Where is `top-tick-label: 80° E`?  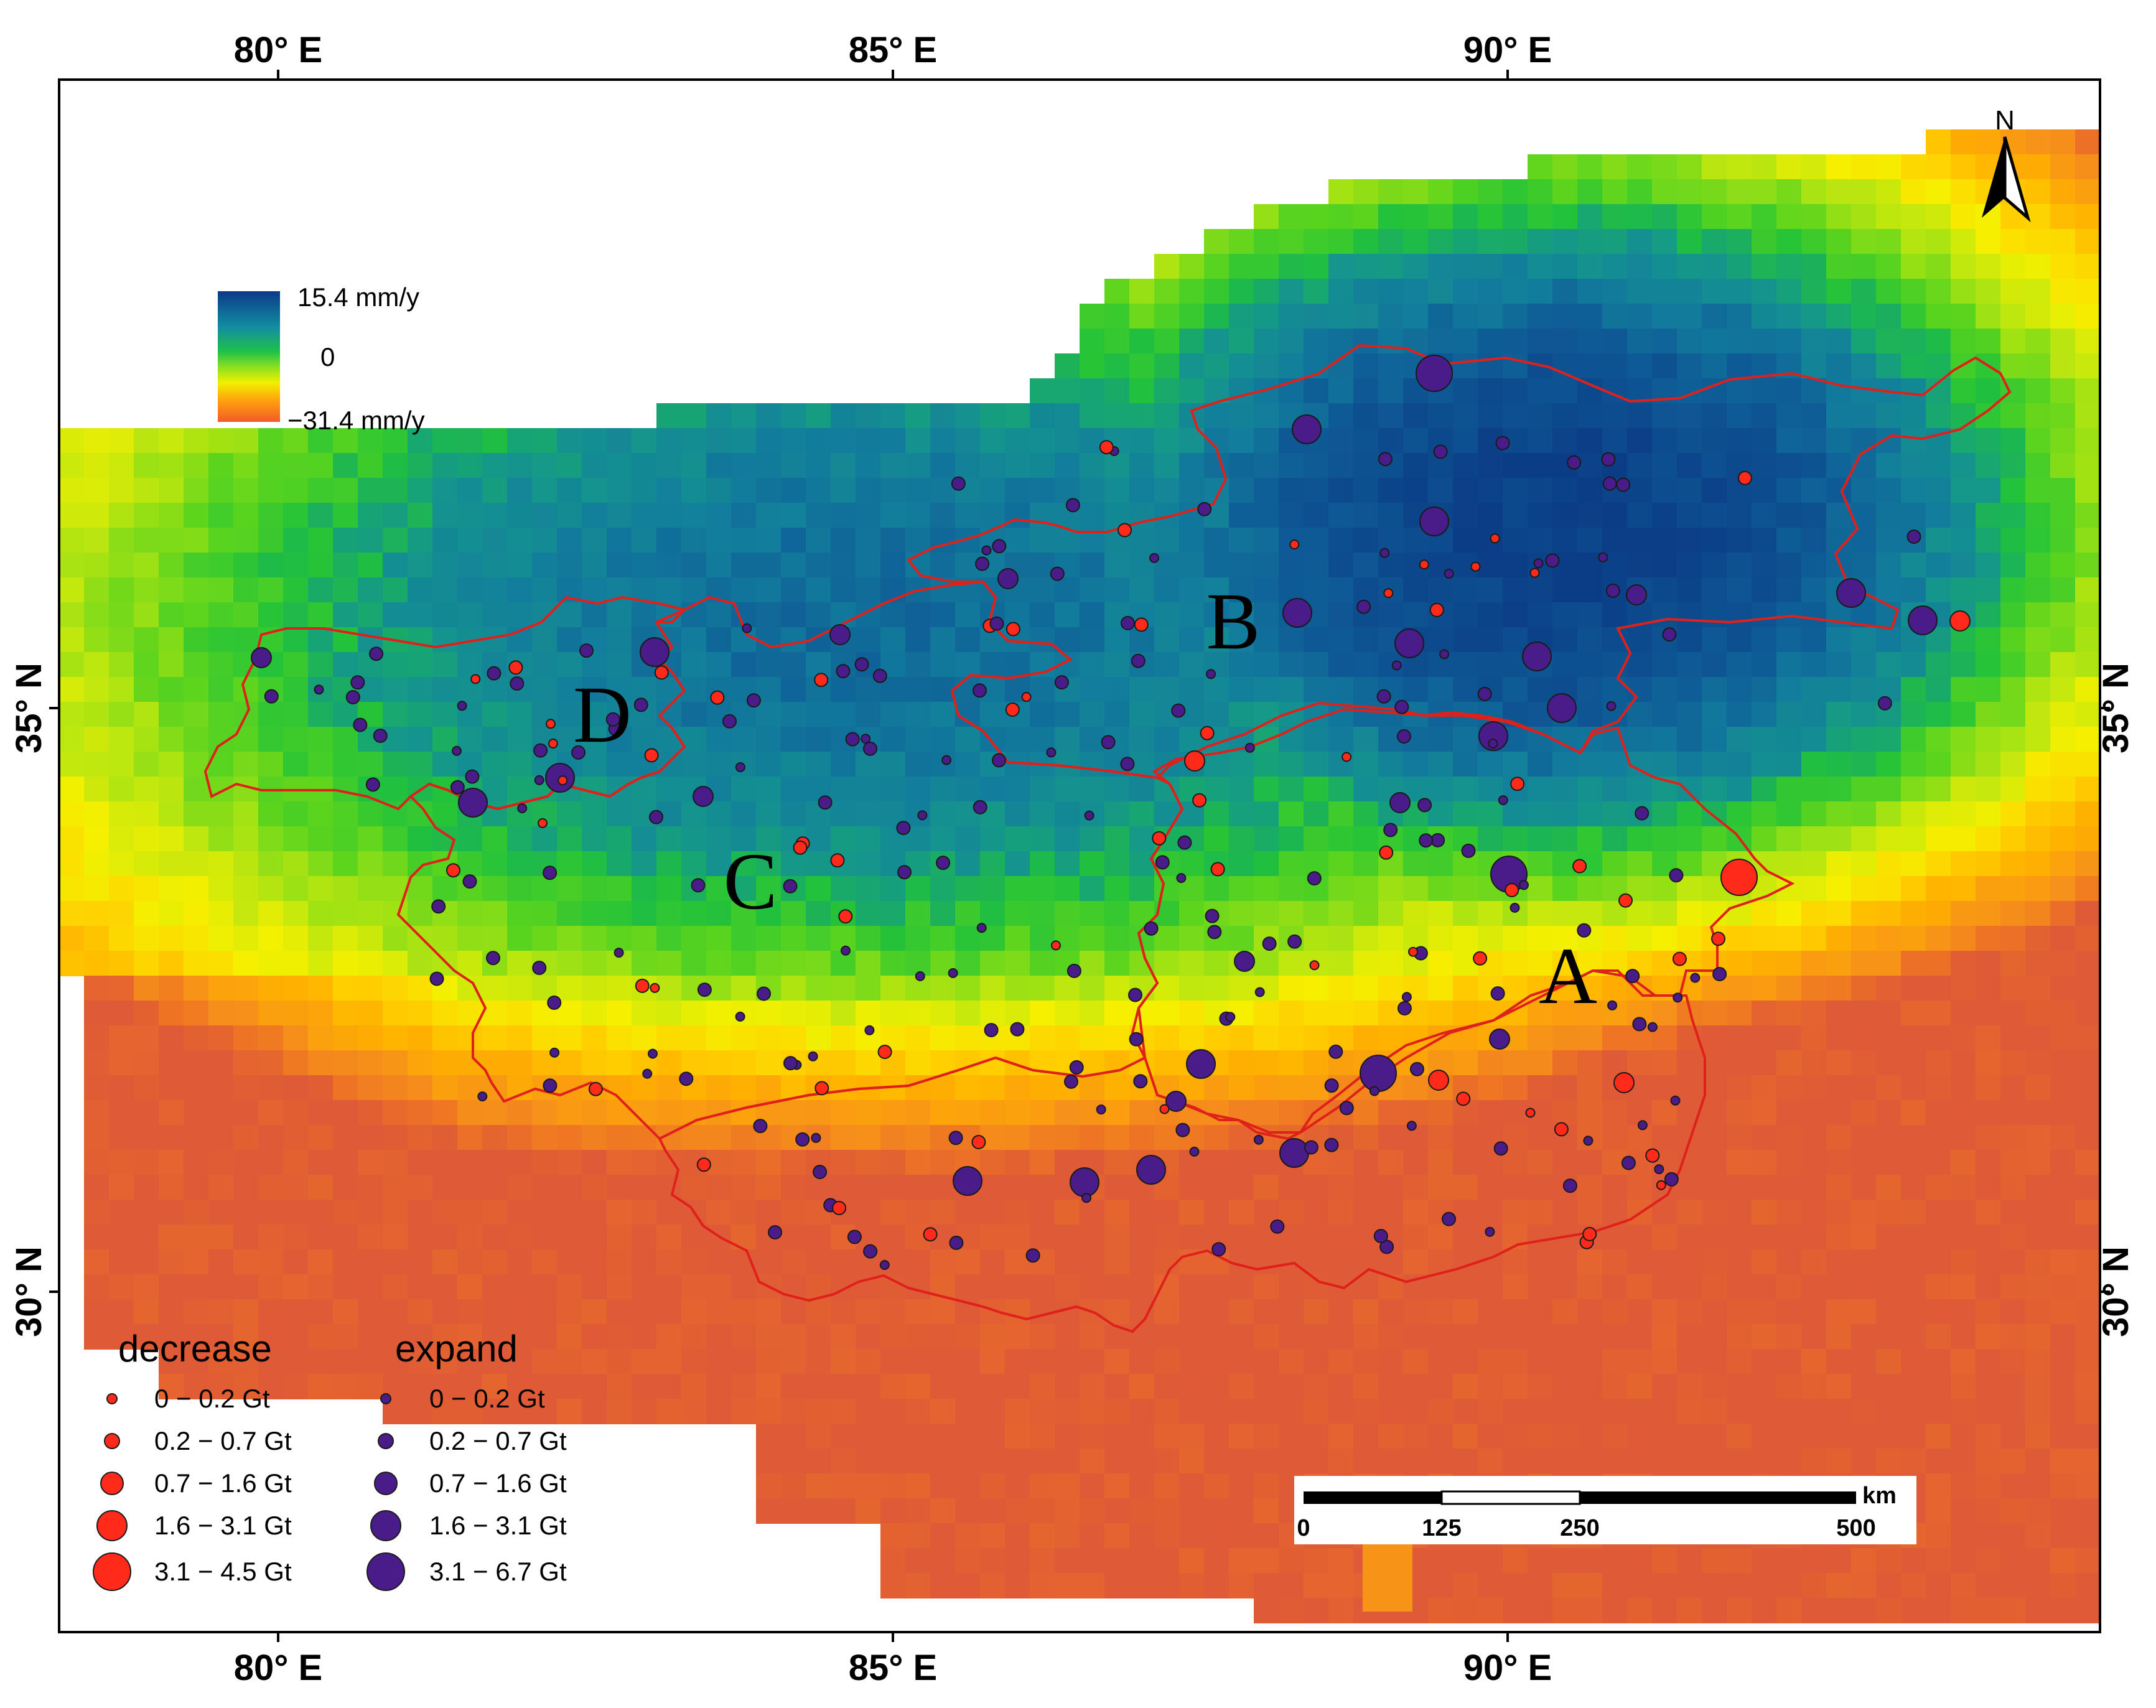 top-tick-label: 80° E is located at coordinates (278, 50).